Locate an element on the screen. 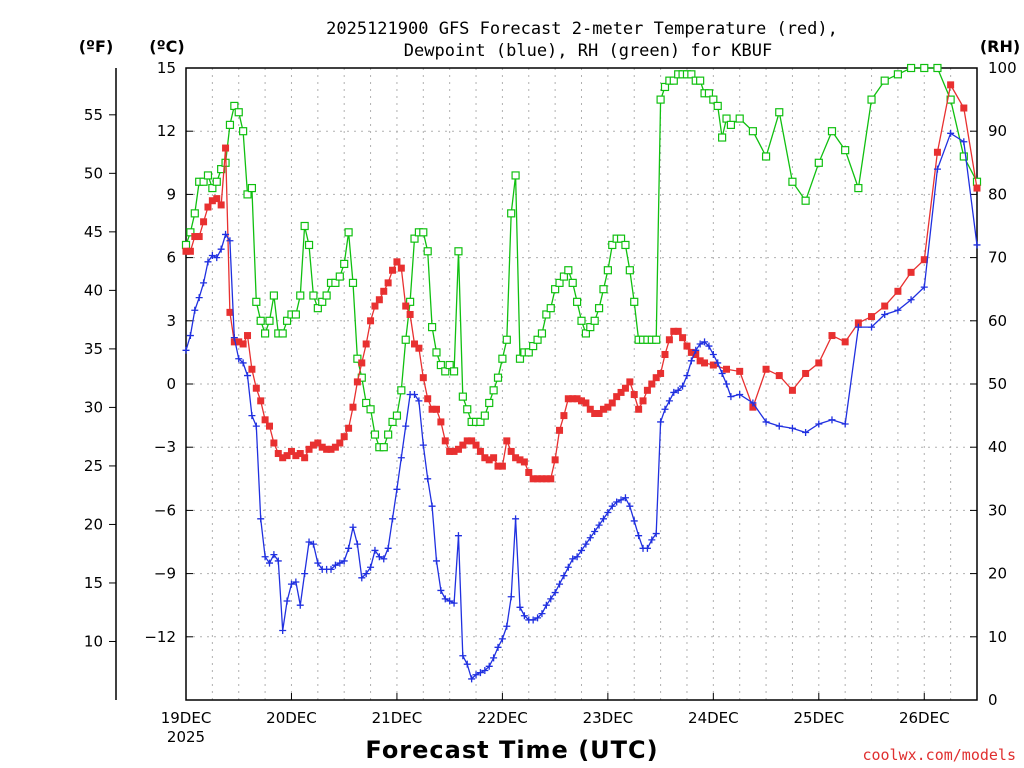 The width and height of the screenshot is (1024, 768). x-tick-label: 24DEC is located at coordinates (713, 718).